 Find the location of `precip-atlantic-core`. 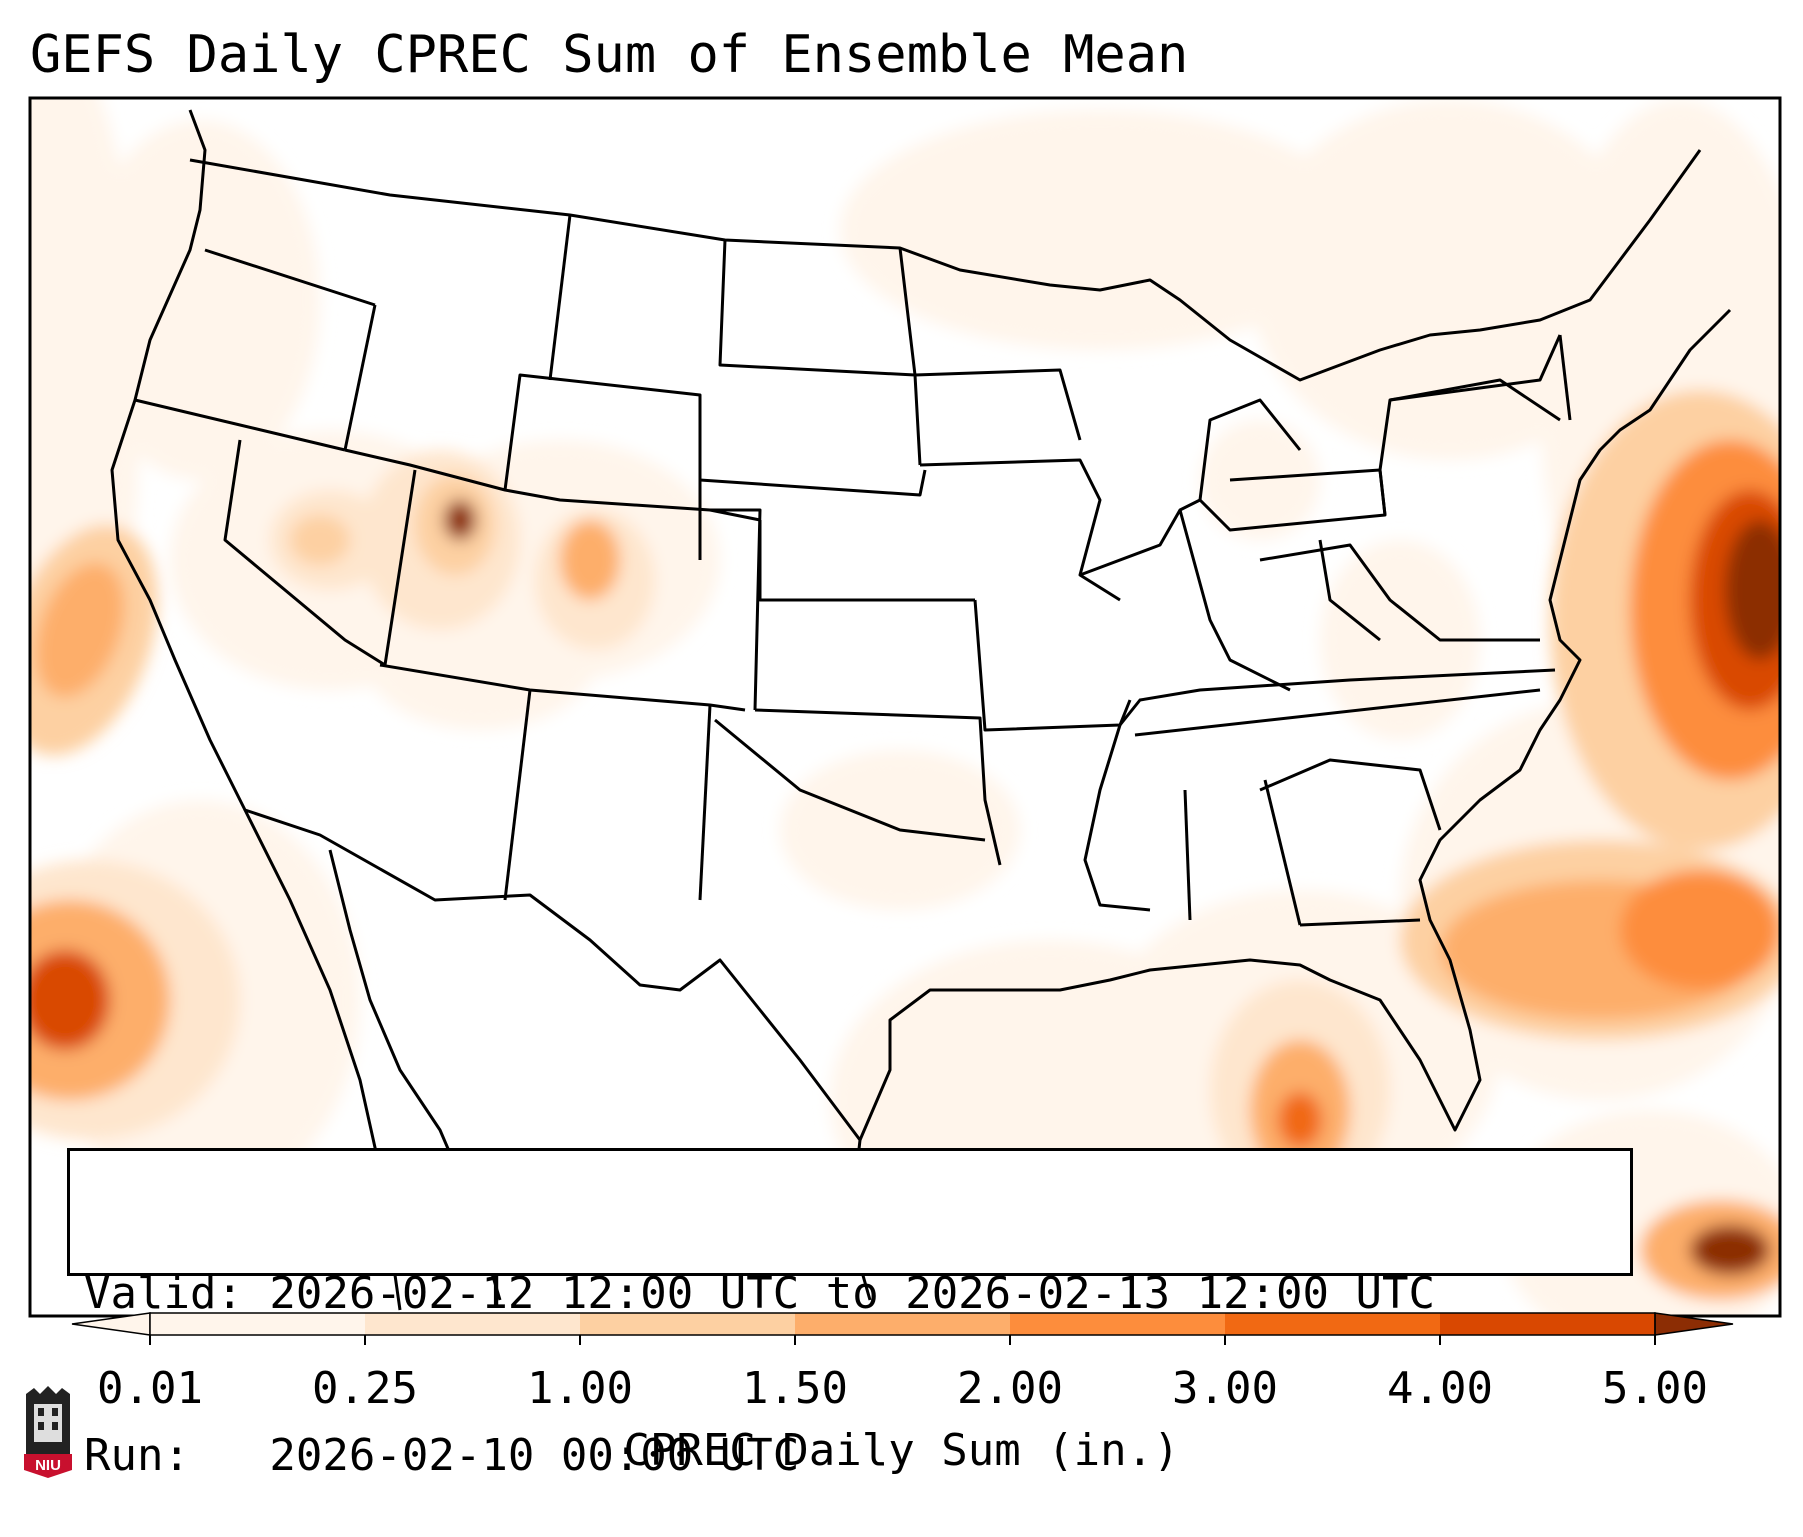

precip-atlantic-core is located at coordinates (1752, 590).